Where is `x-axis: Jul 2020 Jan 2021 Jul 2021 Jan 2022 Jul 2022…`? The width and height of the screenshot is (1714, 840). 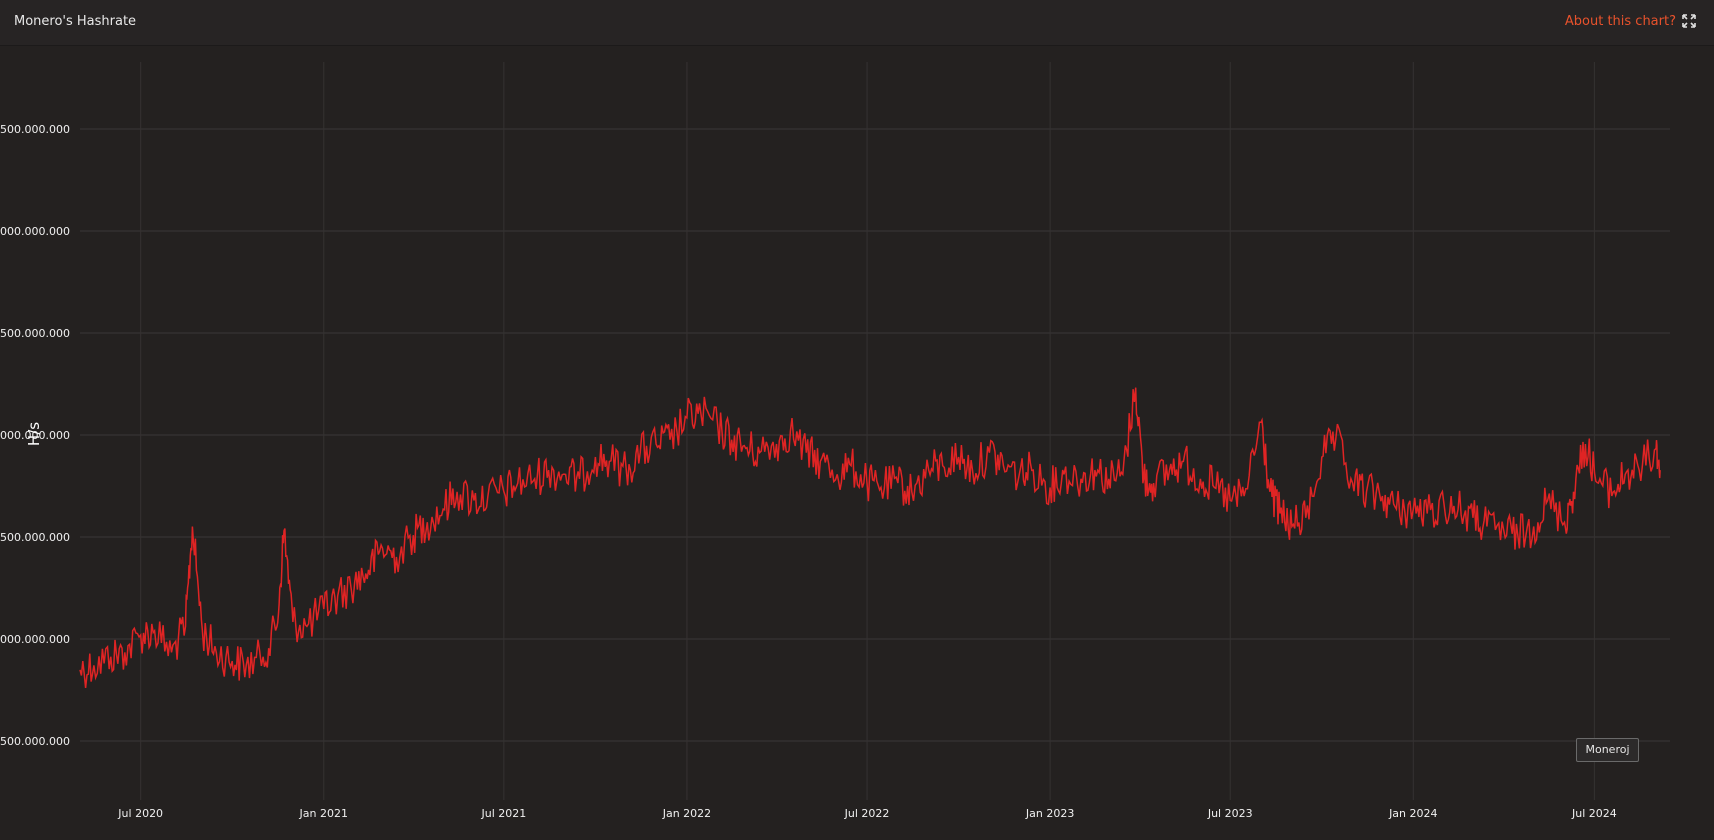 x-axis: Jul 2020 Jan 2021 Jul 2021 Jan 2022 Jul 2022… is located at coordinates (866, 813).